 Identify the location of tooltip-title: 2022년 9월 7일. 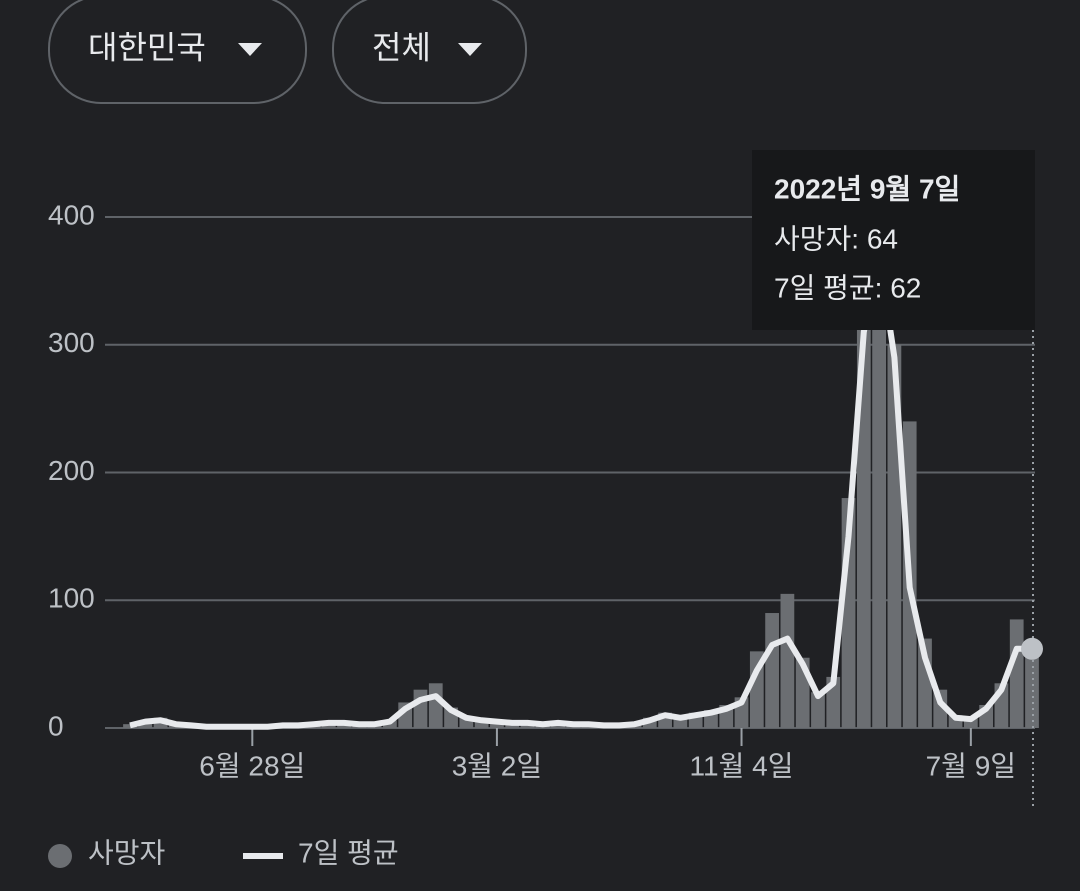
(867, 188).